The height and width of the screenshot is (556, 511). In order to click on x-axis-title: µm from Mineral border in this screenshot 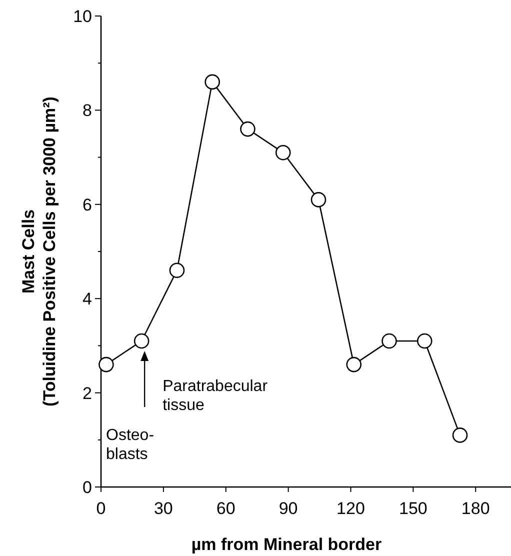, I will do `click(286, 544)`.